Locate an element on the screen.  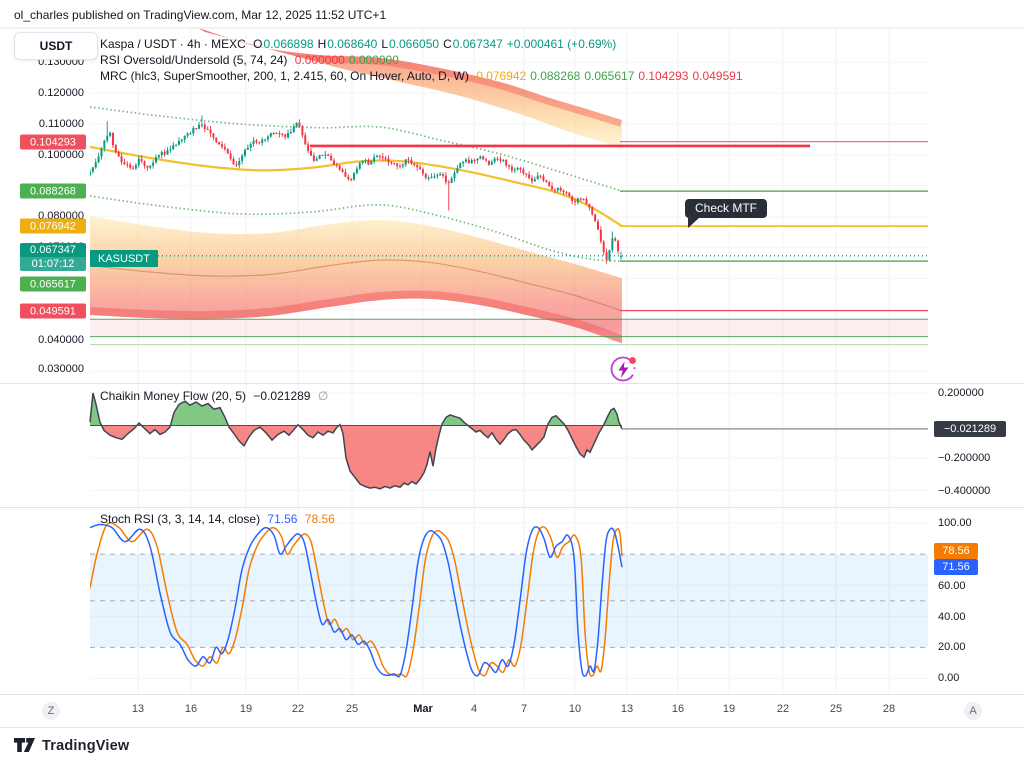
time-tick-label: 7 is located at coordinates (524, 709).